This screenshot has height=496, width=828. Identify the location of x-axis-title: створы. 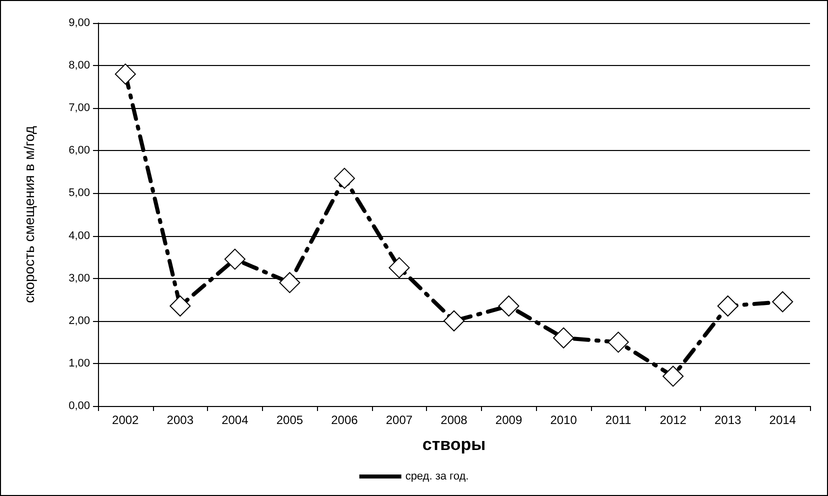
(454, 444).